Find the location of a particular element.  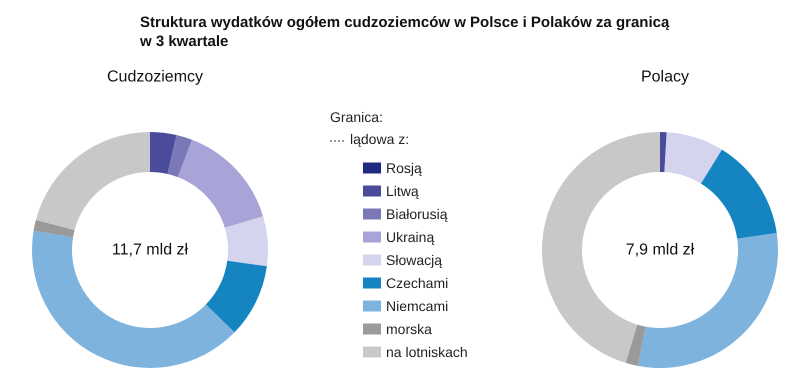

legend-label: Czechami is located at coordinates (417, 283).